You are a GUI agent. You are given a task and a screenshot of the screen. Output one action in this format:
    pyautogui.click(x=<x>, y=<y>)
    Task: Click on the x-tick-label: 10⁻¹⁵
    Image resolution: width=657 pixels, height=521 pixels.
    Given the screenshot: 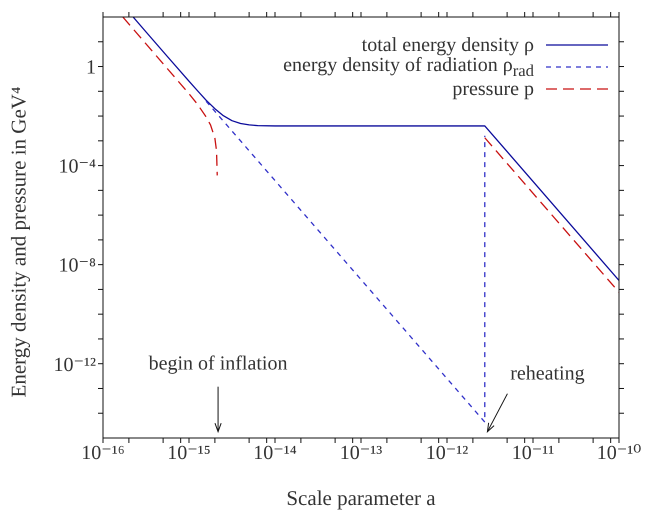 What is the action you would take?
    pyautogui.click(x=189, y=453)
    